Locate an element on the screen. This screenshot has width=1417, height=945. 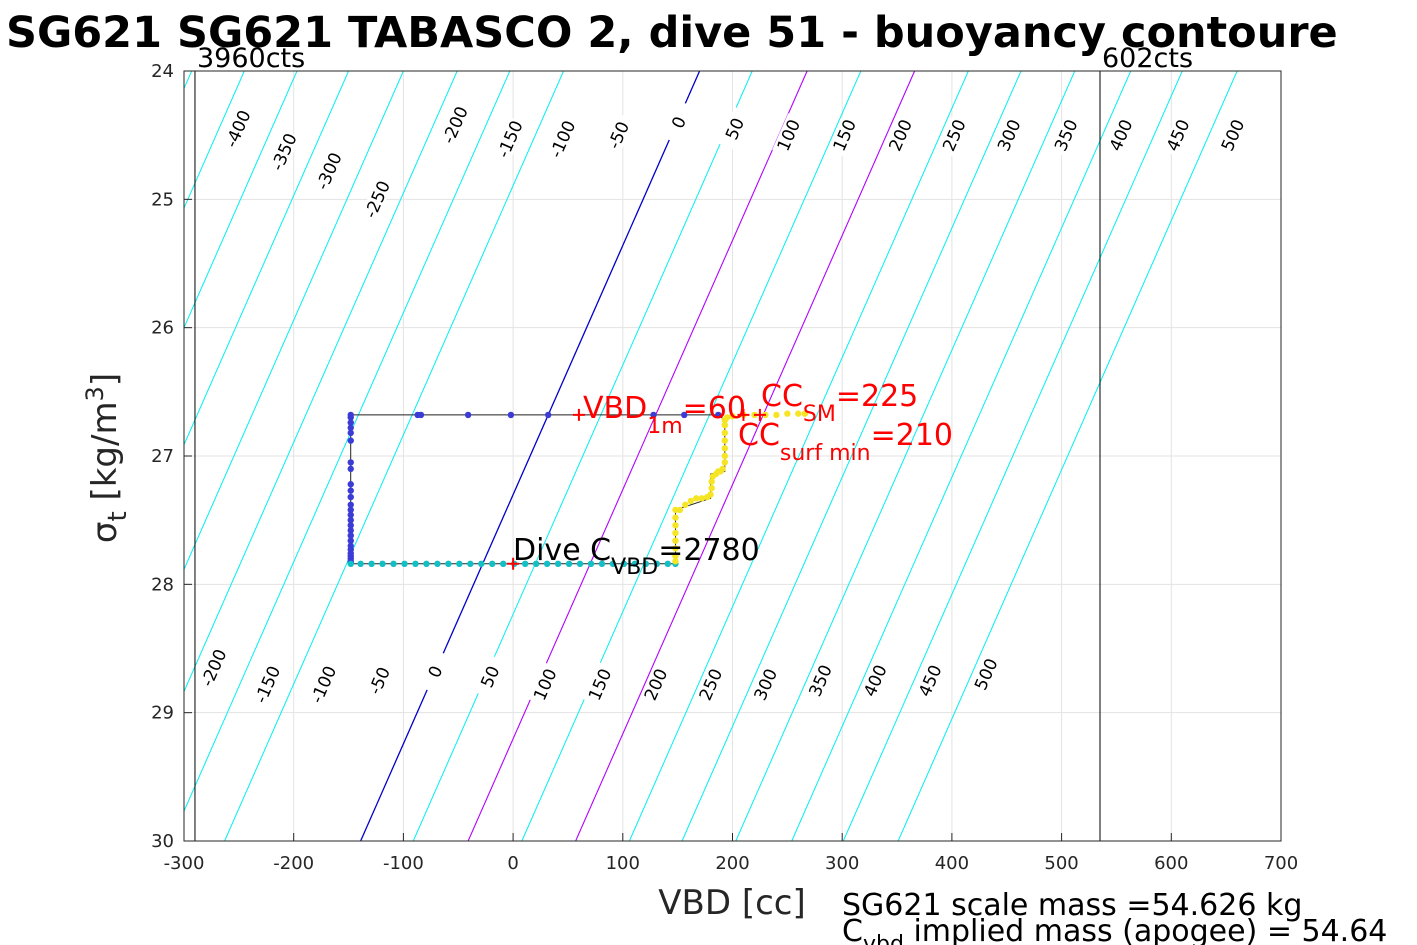
y-tick-label: 29 is located at coordinates (162, 713).